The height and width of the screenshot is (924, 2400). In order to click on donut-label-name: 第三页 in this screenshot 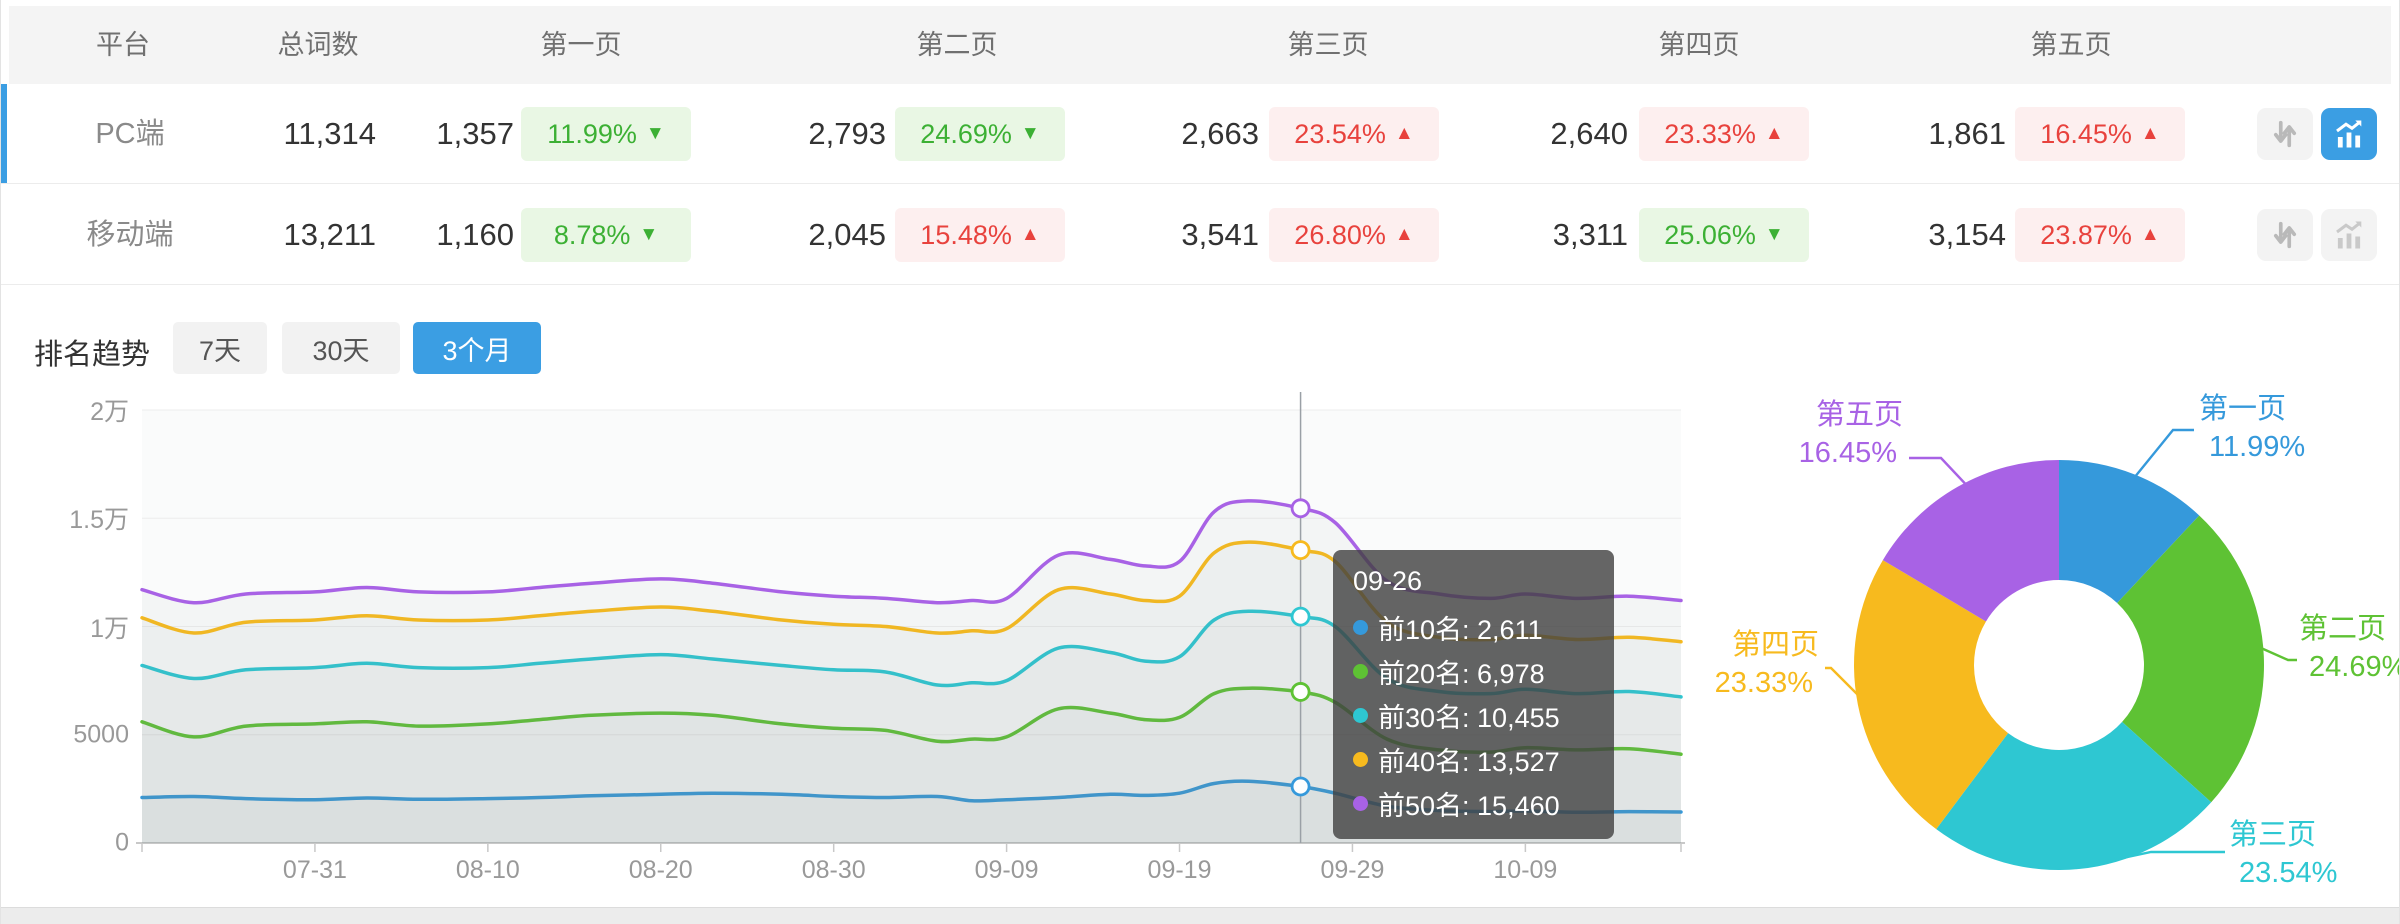, I will do `click(2273, 835)`.